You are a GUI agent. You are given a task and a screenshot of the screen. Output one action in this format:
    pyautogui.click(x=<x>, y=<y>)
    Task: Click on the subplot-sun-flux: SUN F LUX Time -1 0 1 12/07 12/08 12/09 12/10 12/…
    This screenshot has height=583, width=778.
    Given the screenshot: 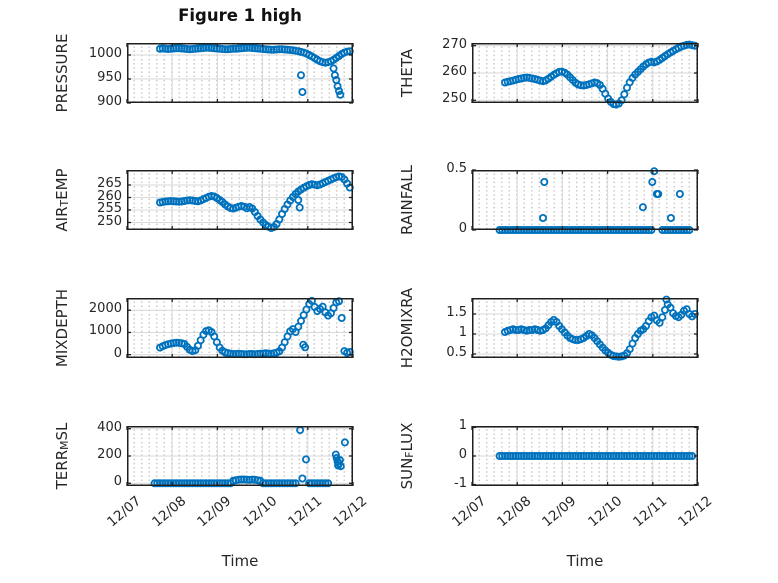 What is the action you would take?
    pyautogui.click(x=556, y=494)
    